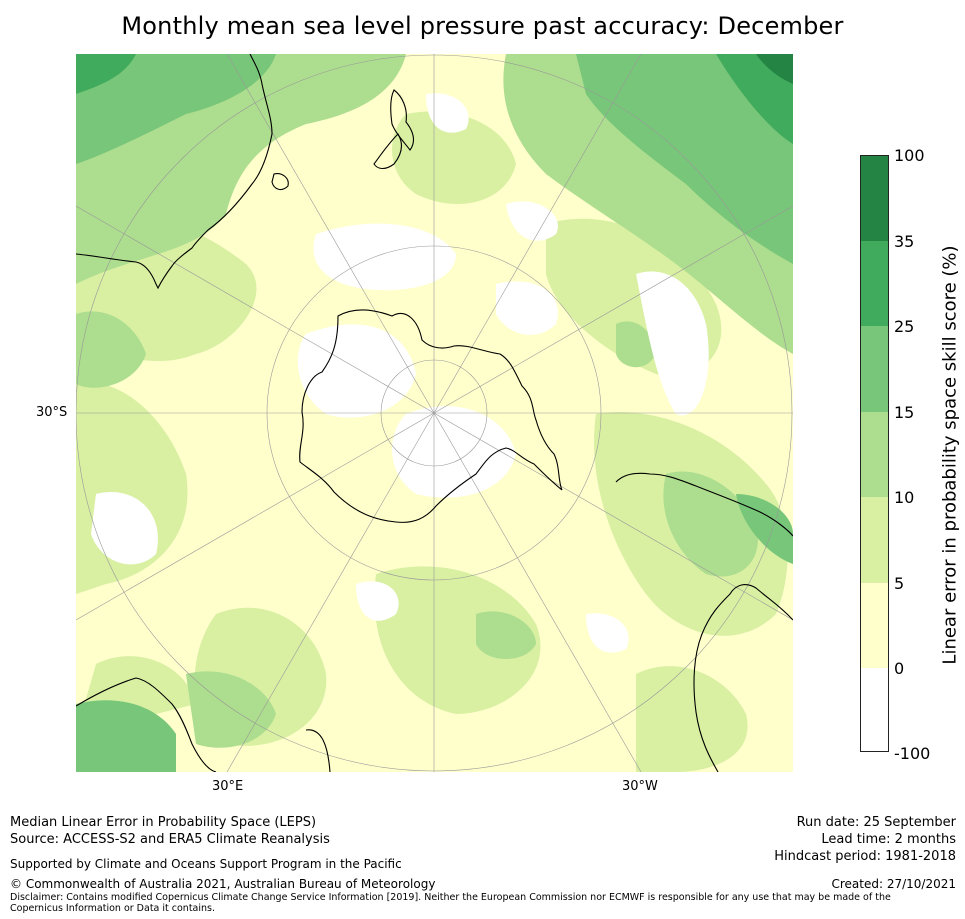 This screenshot has height=919, width=965. Describe the element at coordinates (899, 668) in the screenshot. I see `colorbar-tick: 0` at that location.